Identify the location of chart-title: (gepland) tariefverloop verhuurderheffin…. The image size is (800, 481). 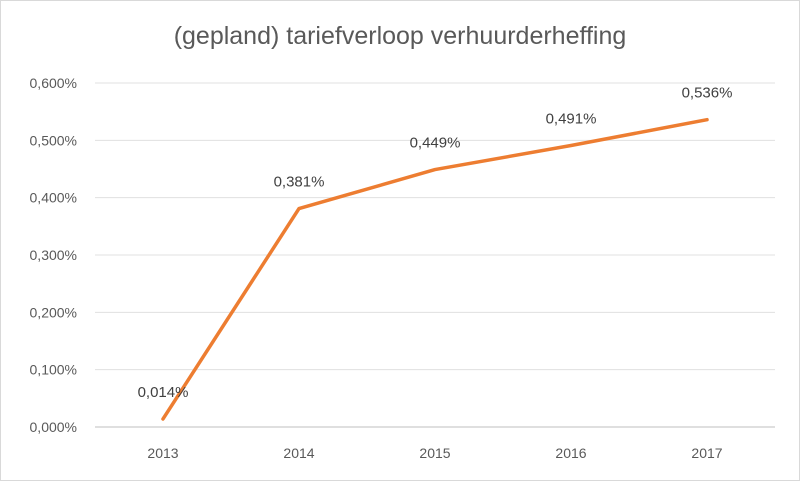
(400, 36).